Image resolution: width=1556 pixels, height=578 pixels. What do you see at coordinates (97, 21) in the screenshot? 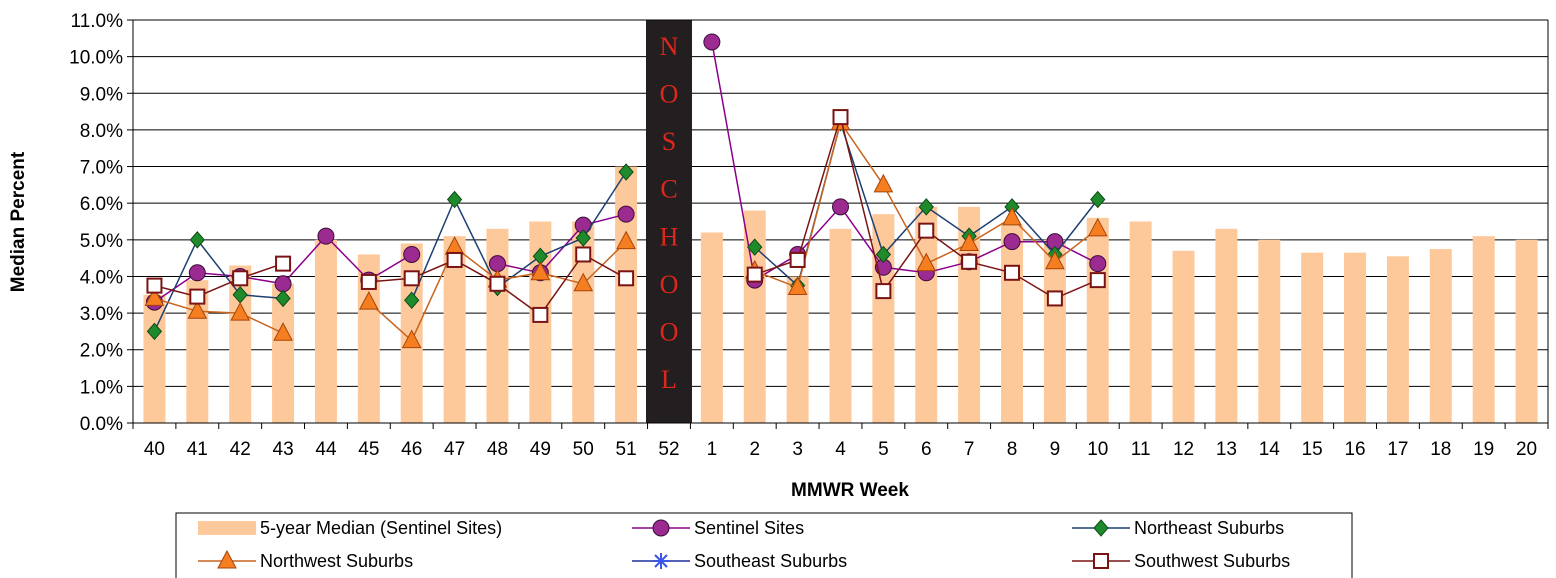
I see `y-tick-label: 11.0%` at bounding box center [97, 21].